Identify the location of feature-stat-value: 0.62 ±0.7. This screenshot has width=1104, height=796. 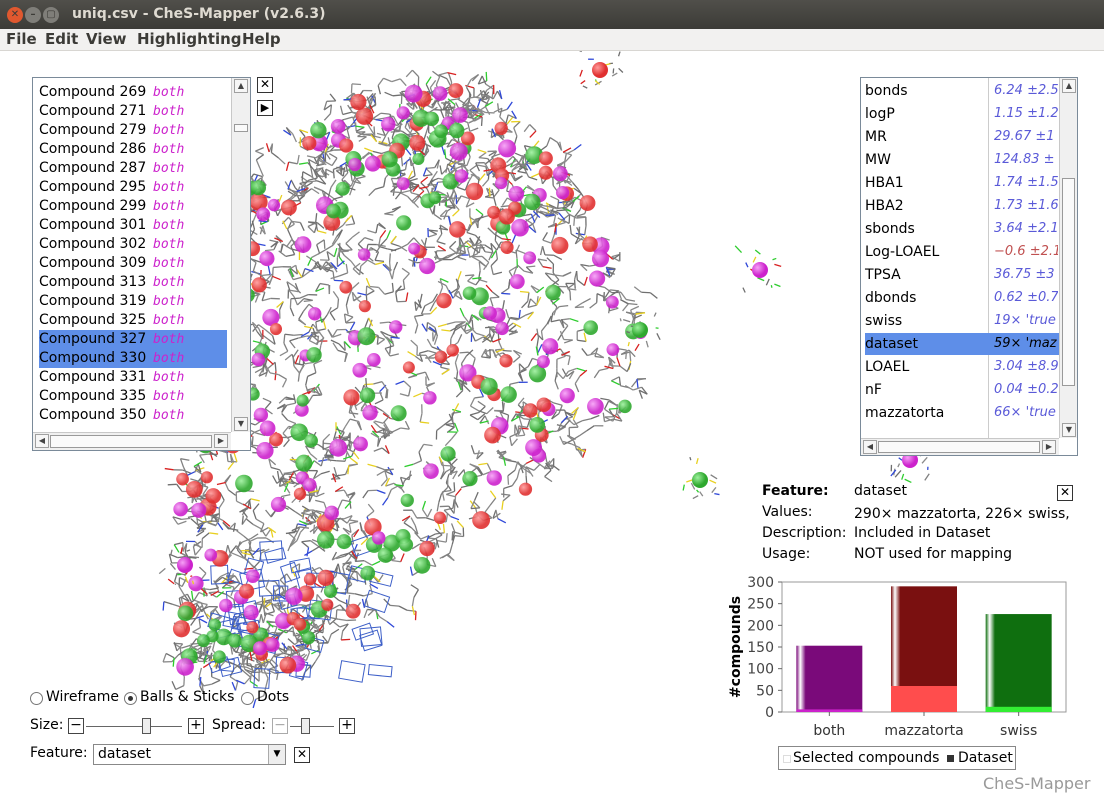
(1026, 297).